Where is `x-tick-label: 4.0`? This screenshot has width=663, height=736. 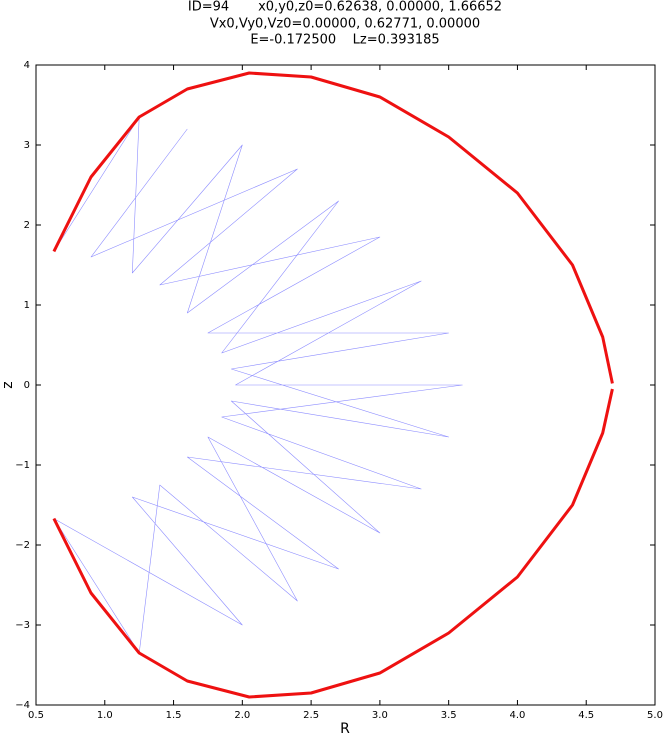 x-tick-label: 4.0 is located at coordinates (517, 715).